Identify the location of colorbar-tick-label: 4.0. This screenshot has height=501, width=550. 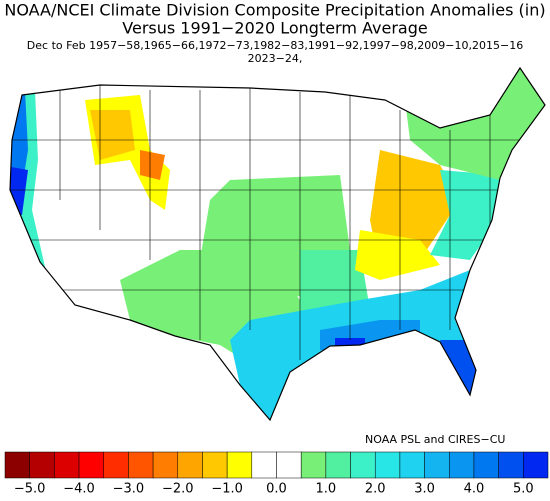
(474, 489).